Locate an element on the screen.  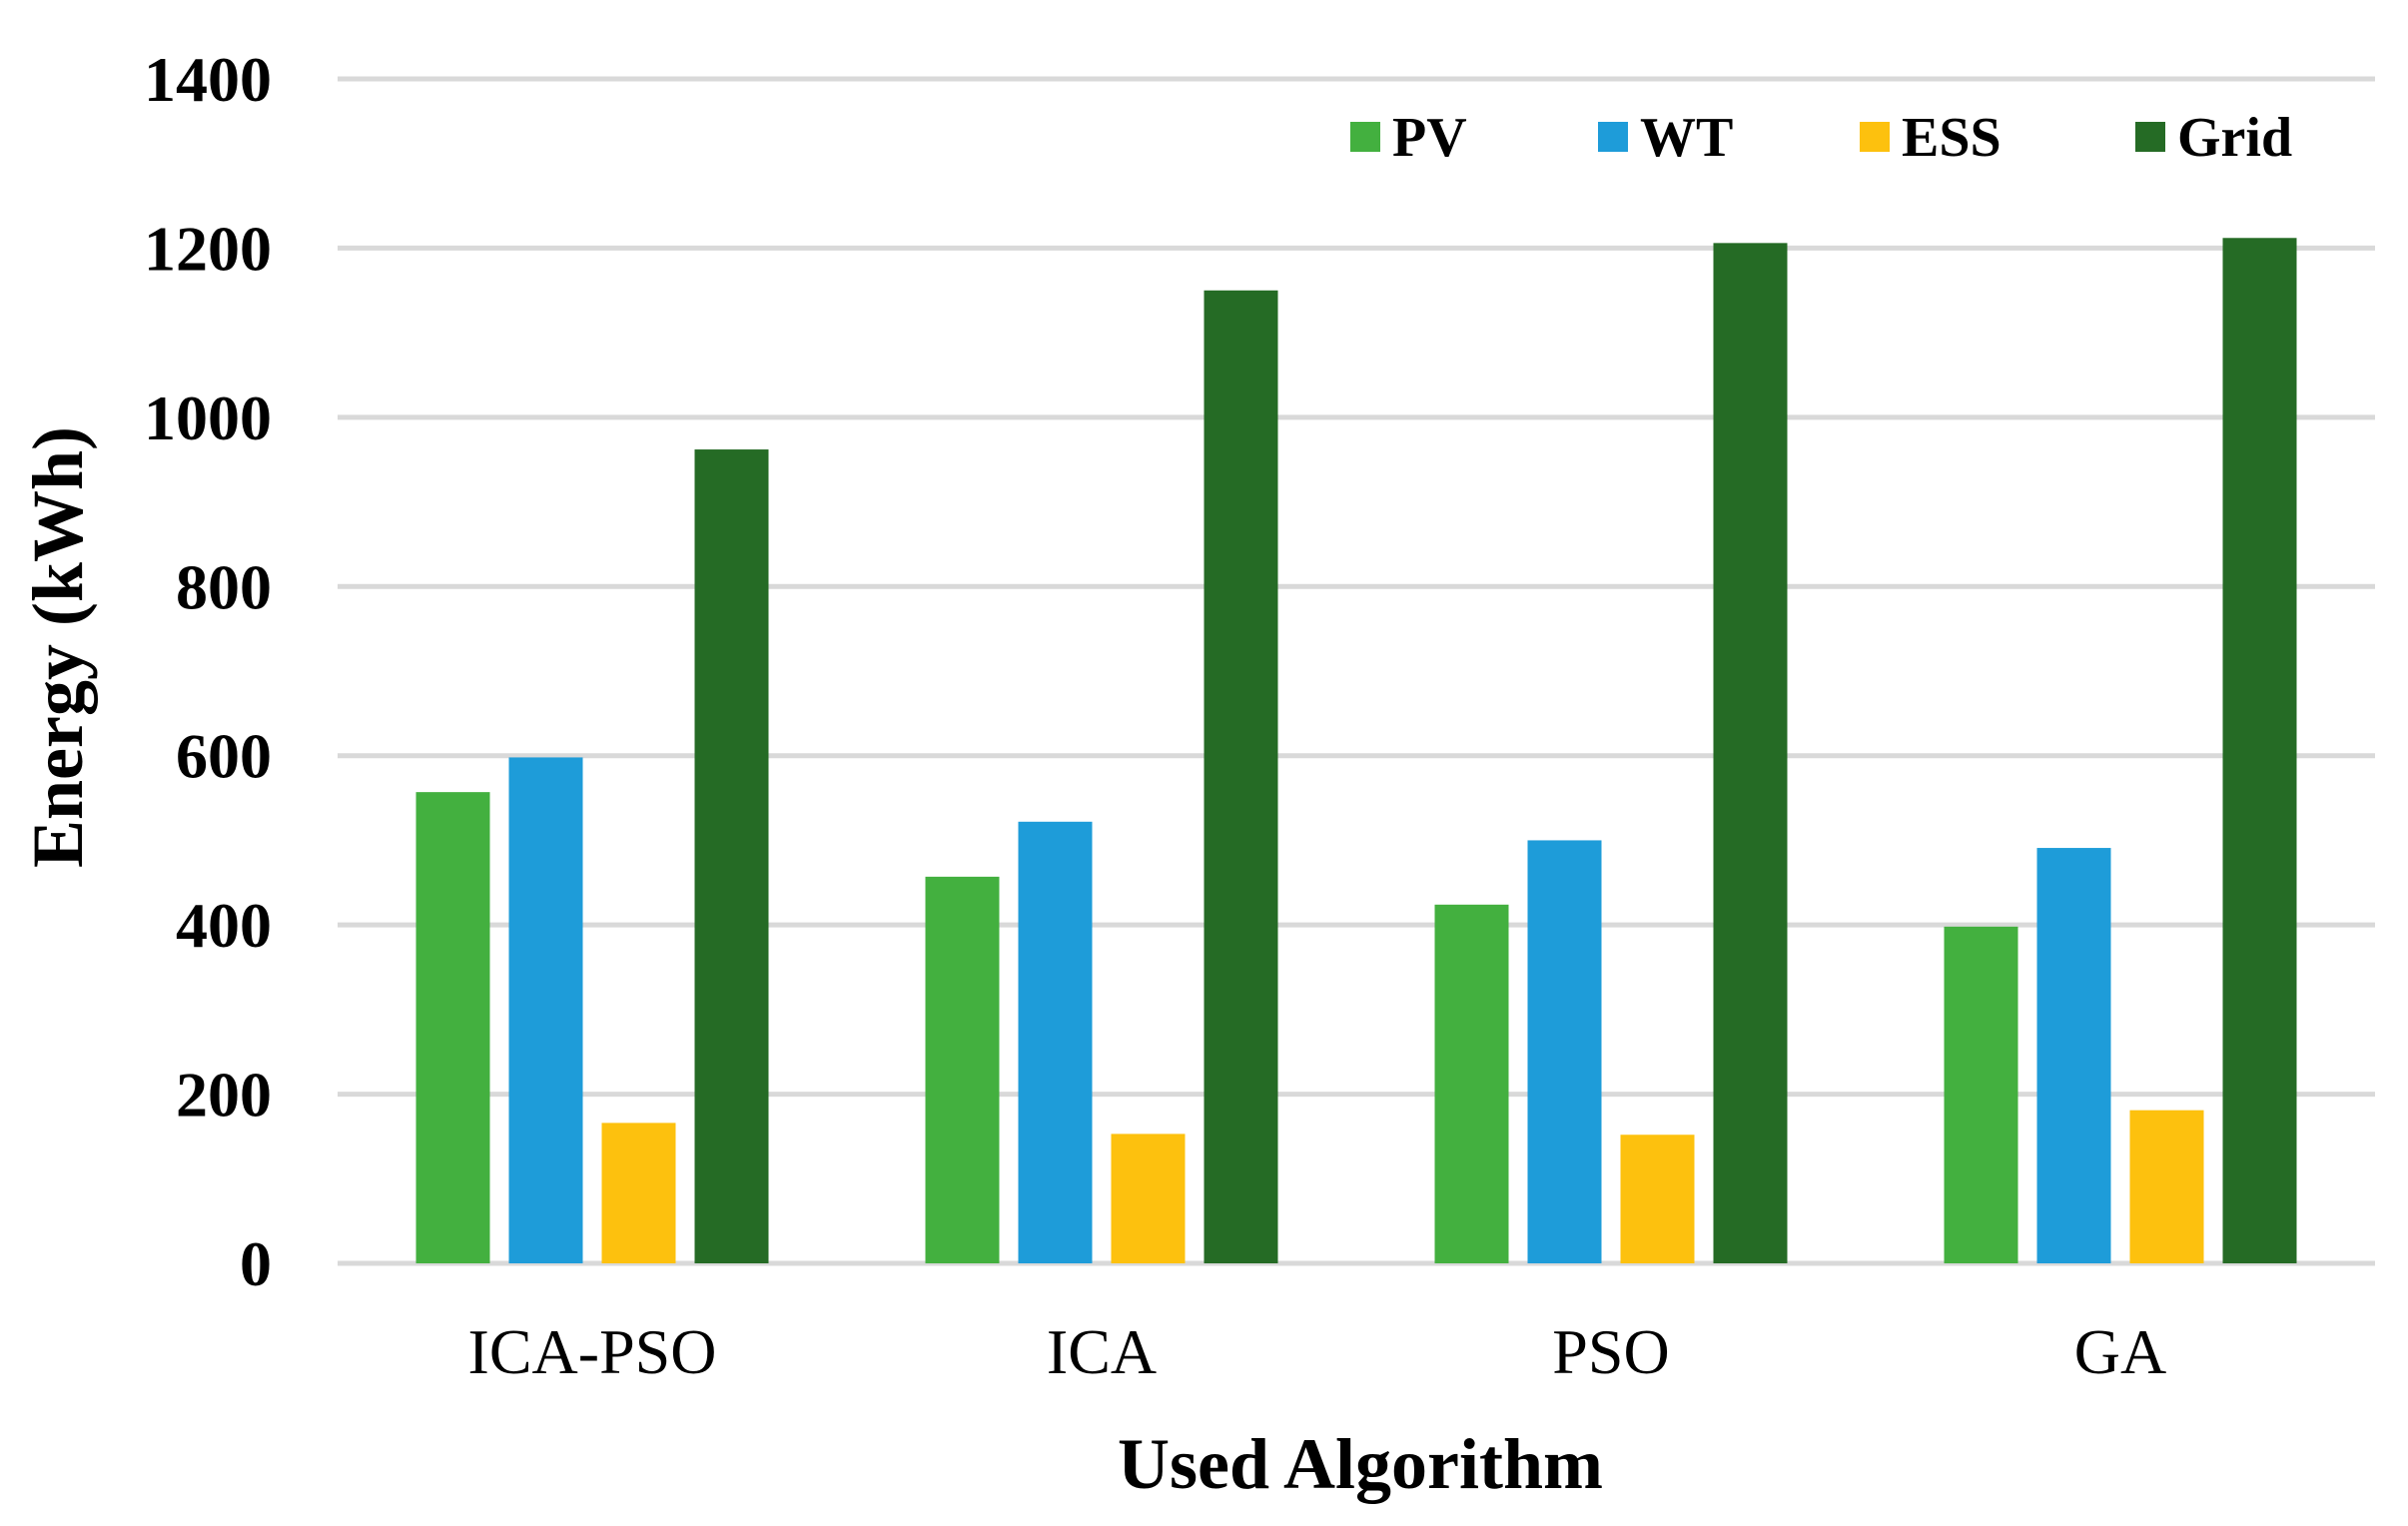
bar-wt-ica-pso is located at coordinates (545, 1010).